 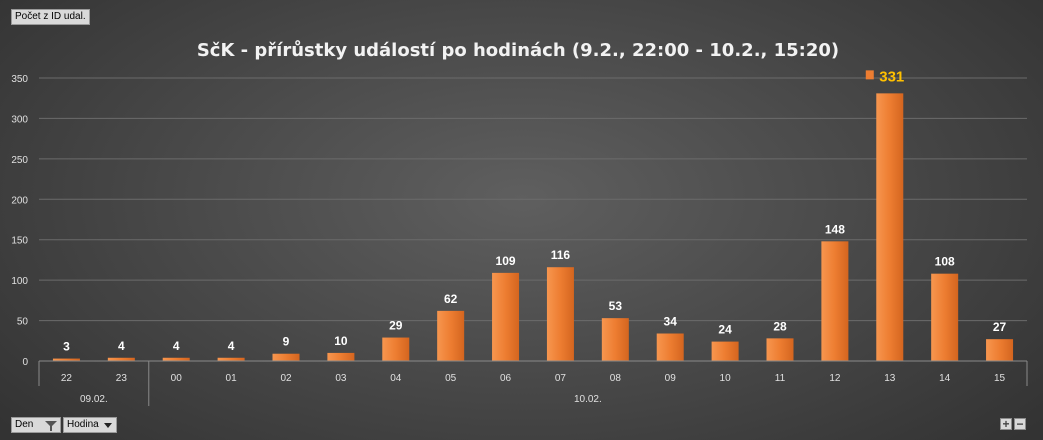 What do you see at coordinates (83, 424) in the screenshot?
I see `hour-field-label: Hodina` at bounding box center [83, 424].